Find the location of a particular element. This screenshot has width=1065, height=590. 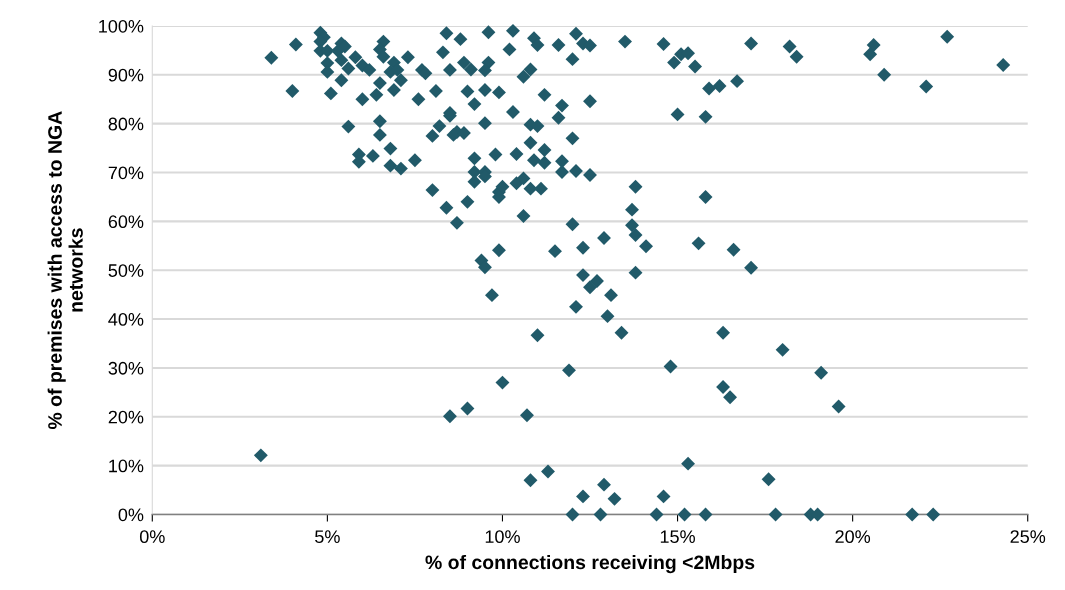

x-tick-label: 15% is located at coordinates (677, 537).